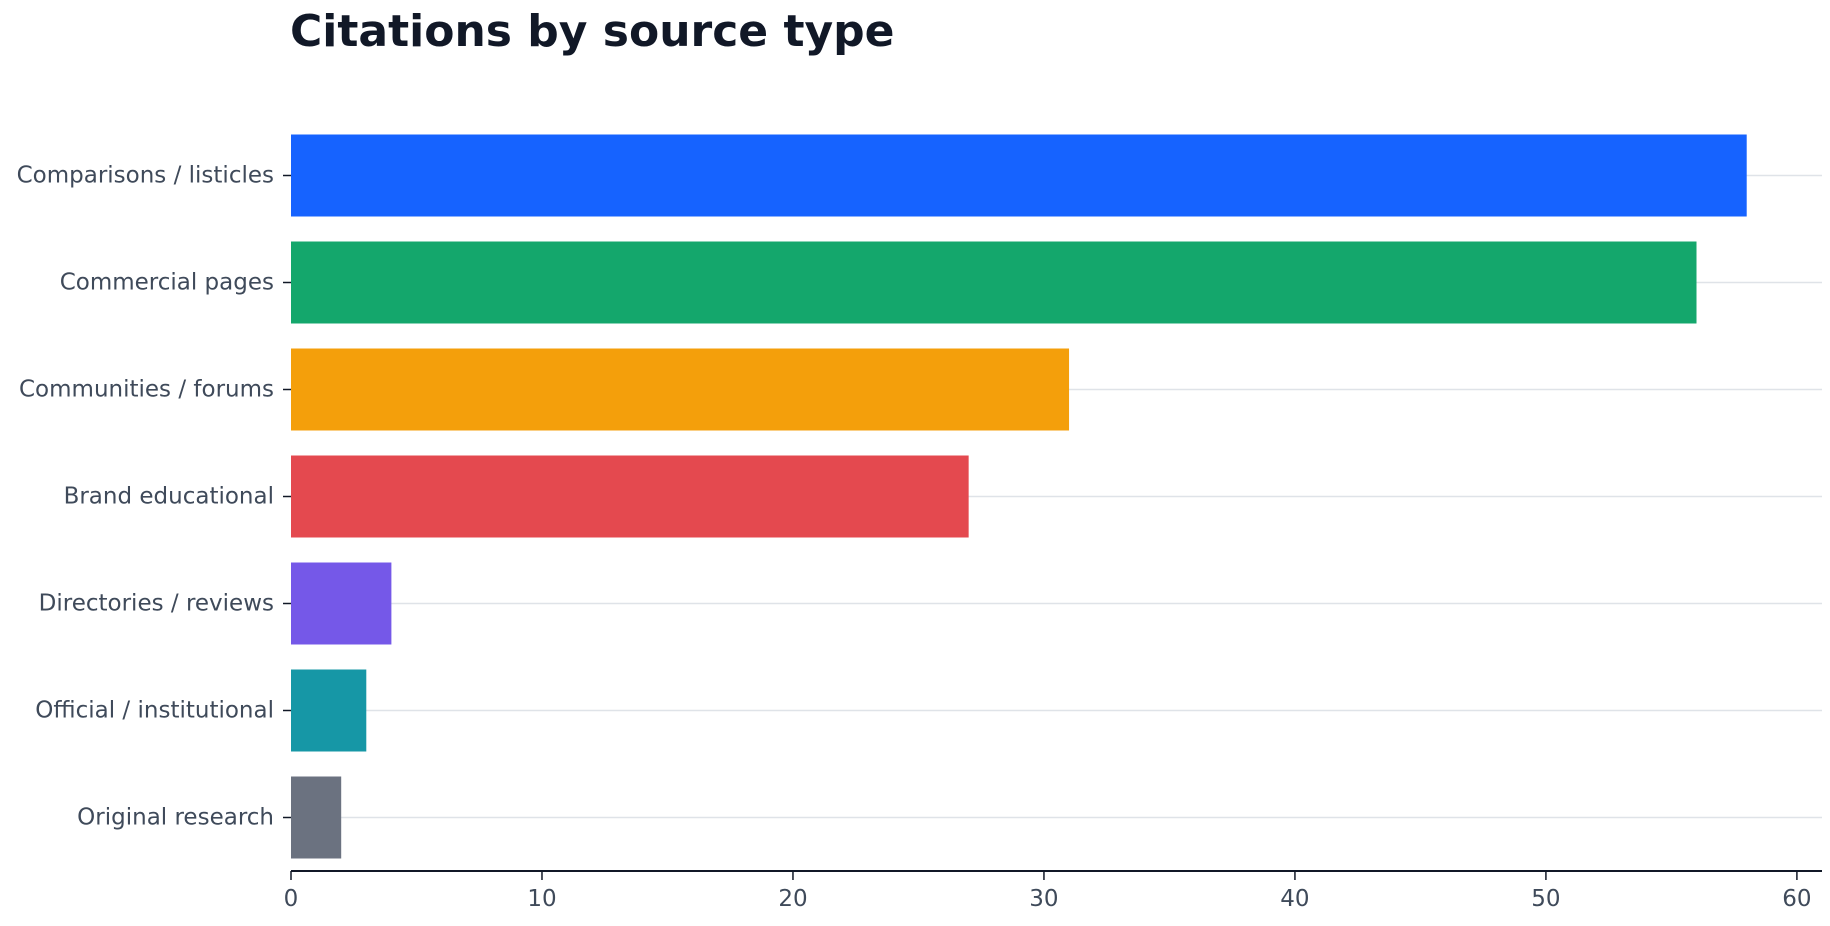 This screenshot has width=1830, height=926. Describe the element at coordinates (792, 899) in the screenshot. I see `x-tick-label: 20` at that location.